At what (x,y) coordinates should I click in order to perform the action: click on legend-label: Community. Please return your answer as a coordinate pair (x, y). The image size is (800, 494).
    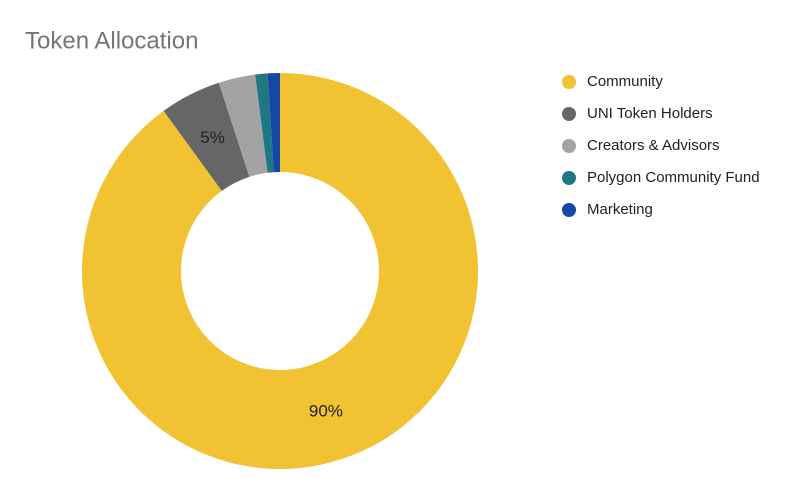
    Looking at the image, I should click on (625, 81).